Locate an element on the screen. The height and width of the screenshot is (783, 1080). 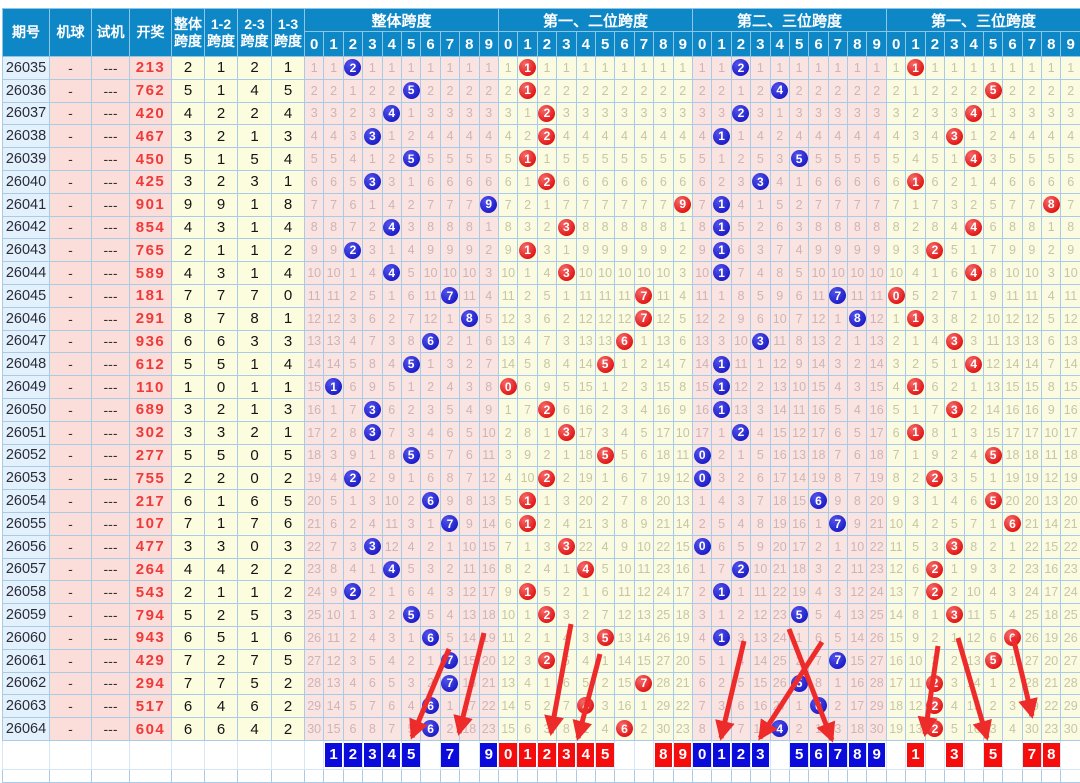
issue-cell: 26059 is located at coordinates (26, 615).